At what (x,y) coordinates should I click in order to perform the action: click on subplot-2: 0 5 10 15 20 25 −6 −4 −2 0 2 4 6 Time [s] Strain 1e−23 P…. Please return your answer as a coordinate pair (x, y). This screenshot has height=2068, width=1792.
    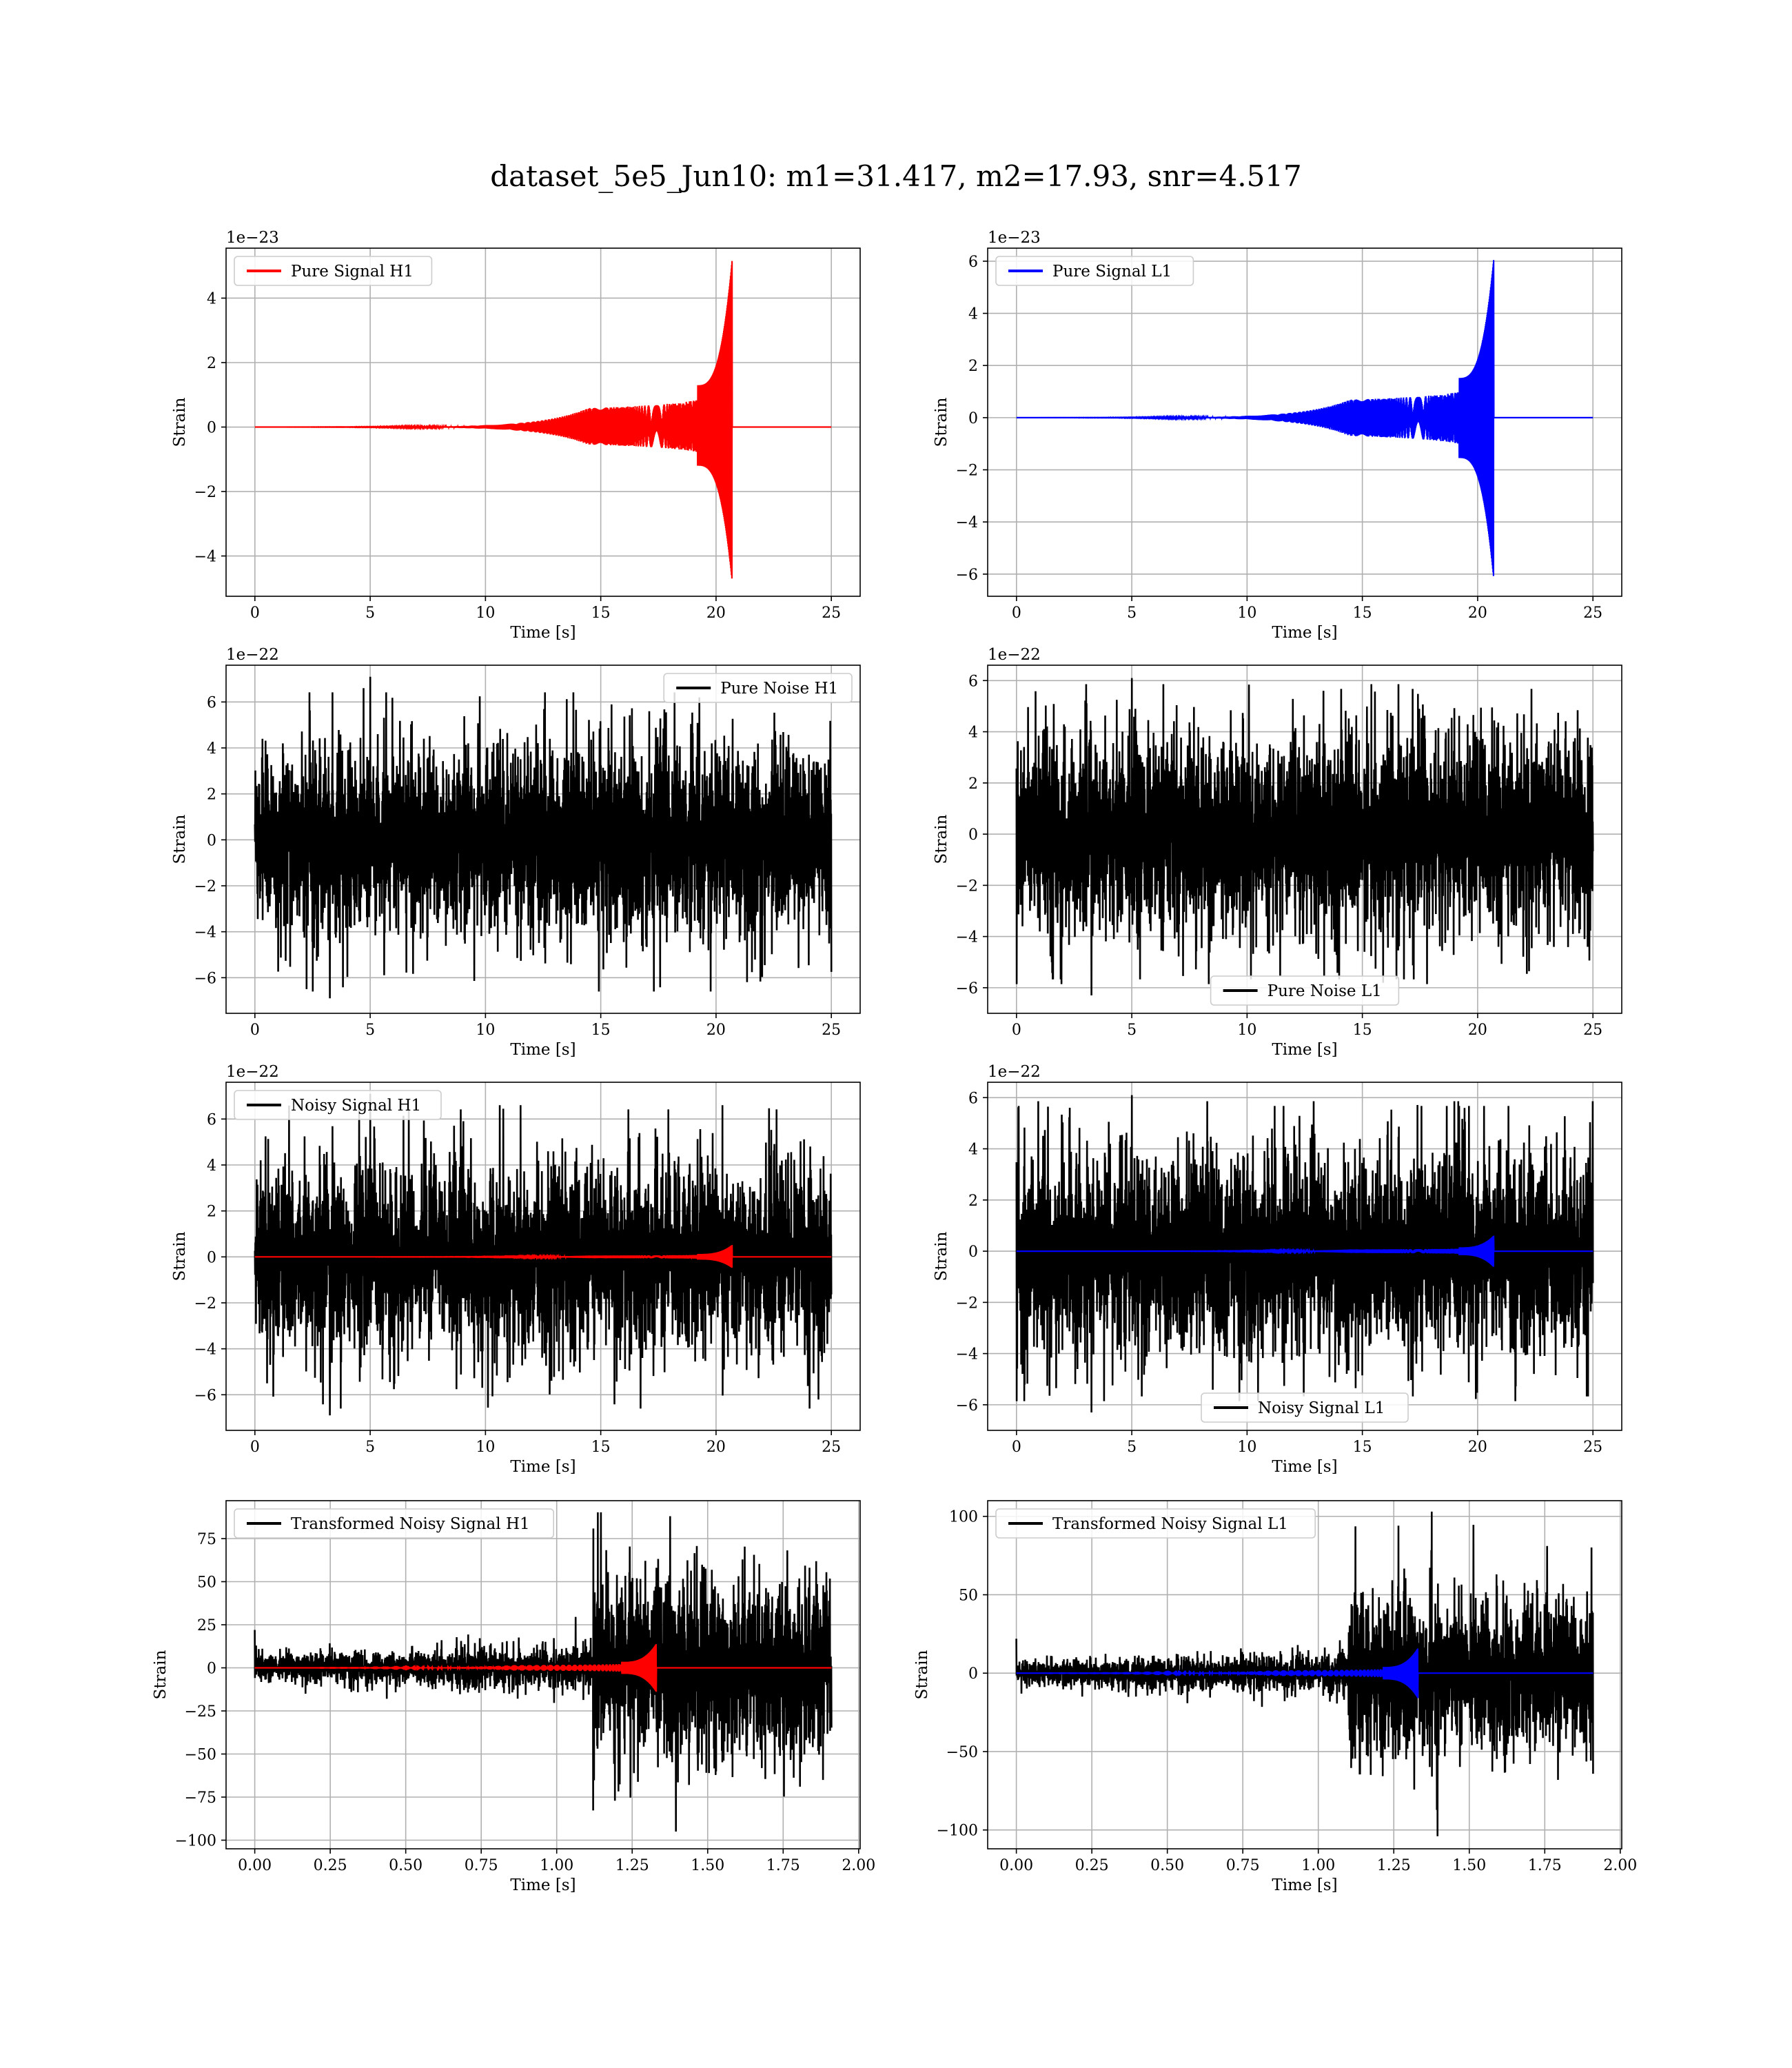
    Looking at the image, I should click on (1277, 435).